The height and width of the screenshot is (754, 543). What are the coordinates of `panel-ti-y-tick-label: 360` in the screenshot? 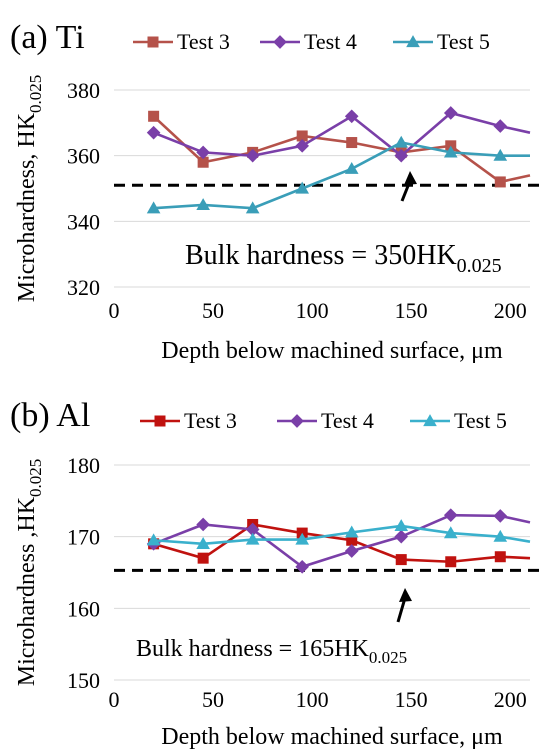 It's located at (83, 156).